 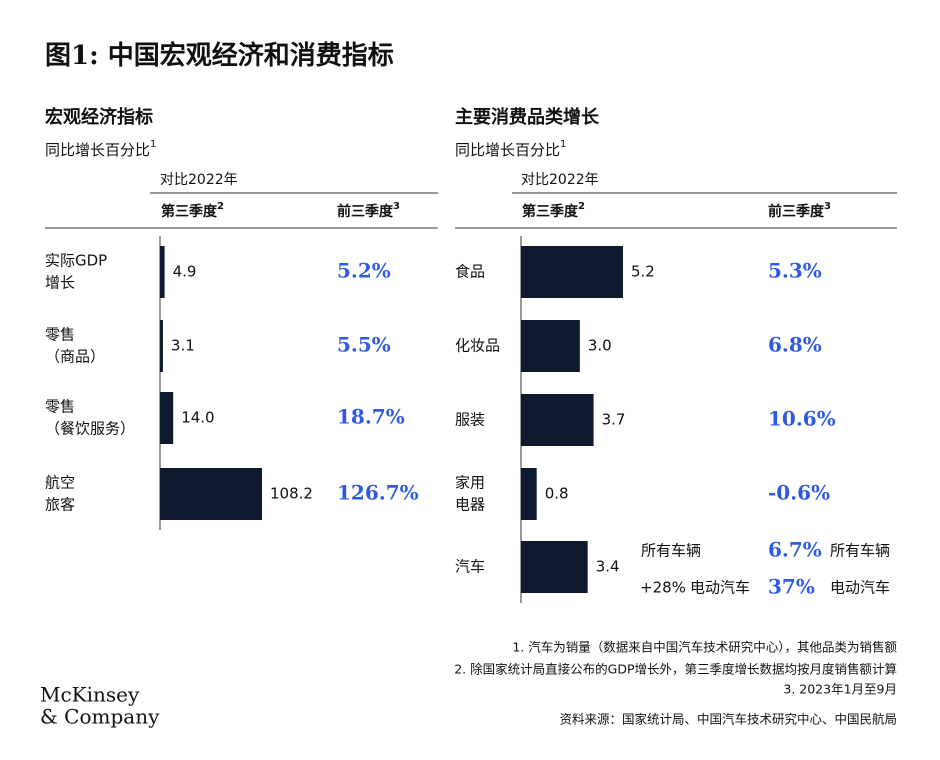 What do you see at coordinates (477, 346) in the screenshot?
I see `category-label: 化妆品` at bounding box center [477, 346].